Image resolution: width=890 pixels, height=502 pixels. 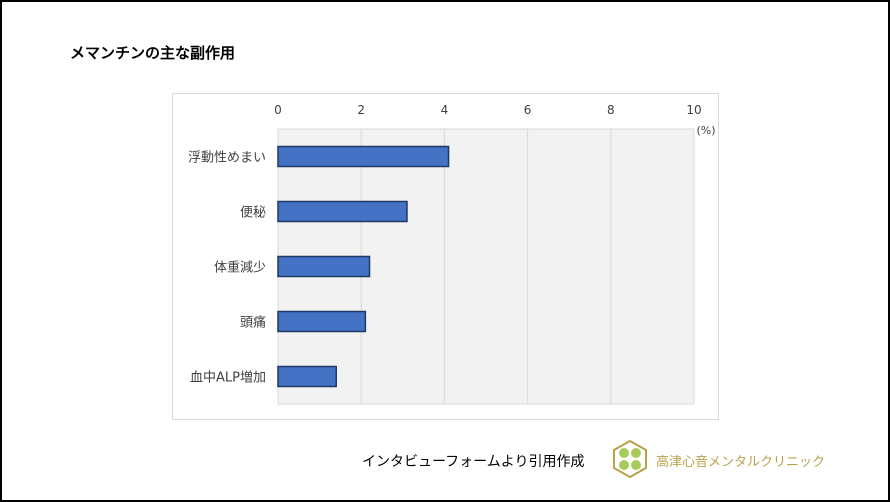 I want to click on clinic-name: 高津心音メンタルクリニック, so click(x=741, y=462).